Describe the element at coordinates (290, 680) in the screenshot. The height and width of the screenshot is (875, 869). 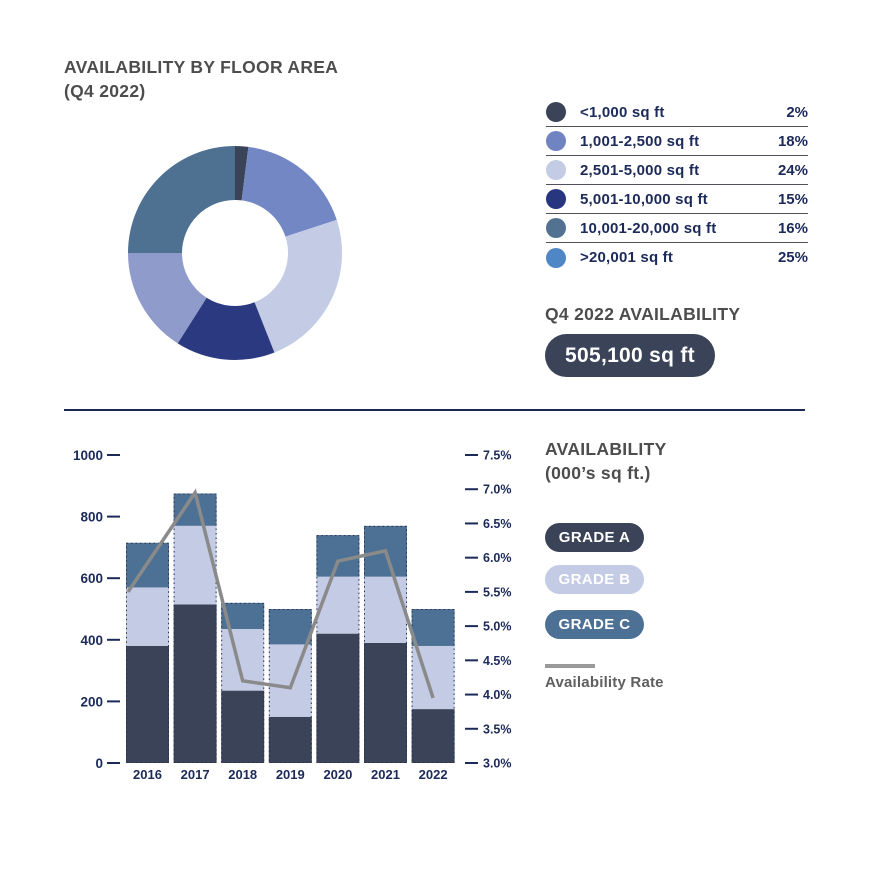
I see `bar-segment-grade-b-2019` at that location.